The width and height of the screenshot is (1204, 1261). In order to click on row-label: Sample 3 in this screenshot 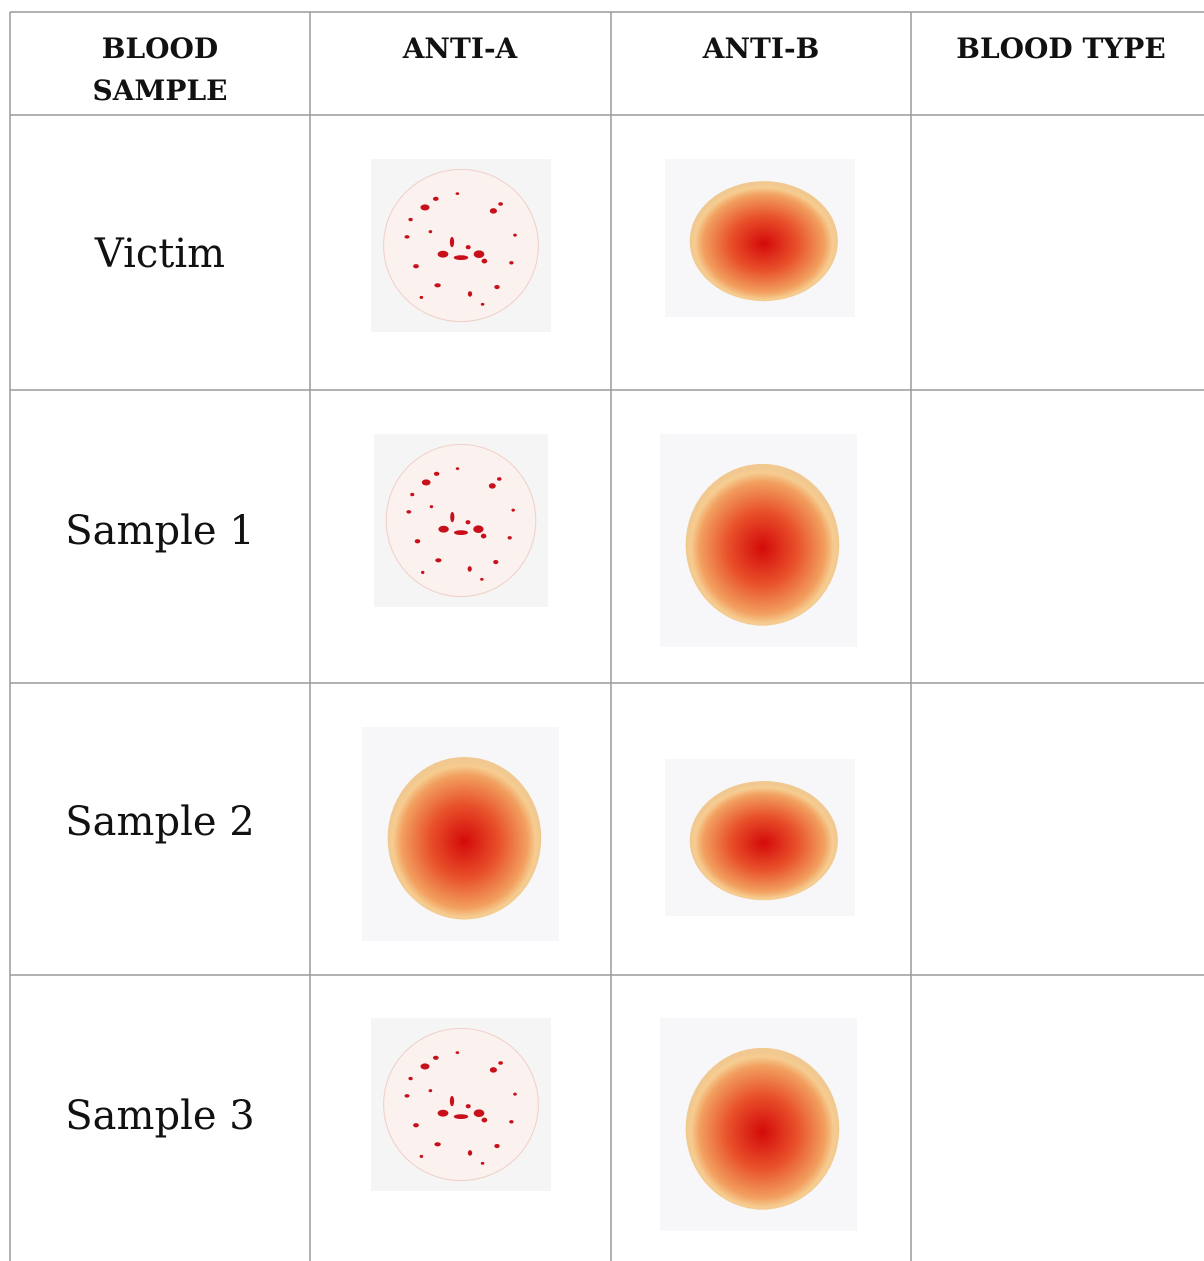, I will do `click(160, 1116)`.